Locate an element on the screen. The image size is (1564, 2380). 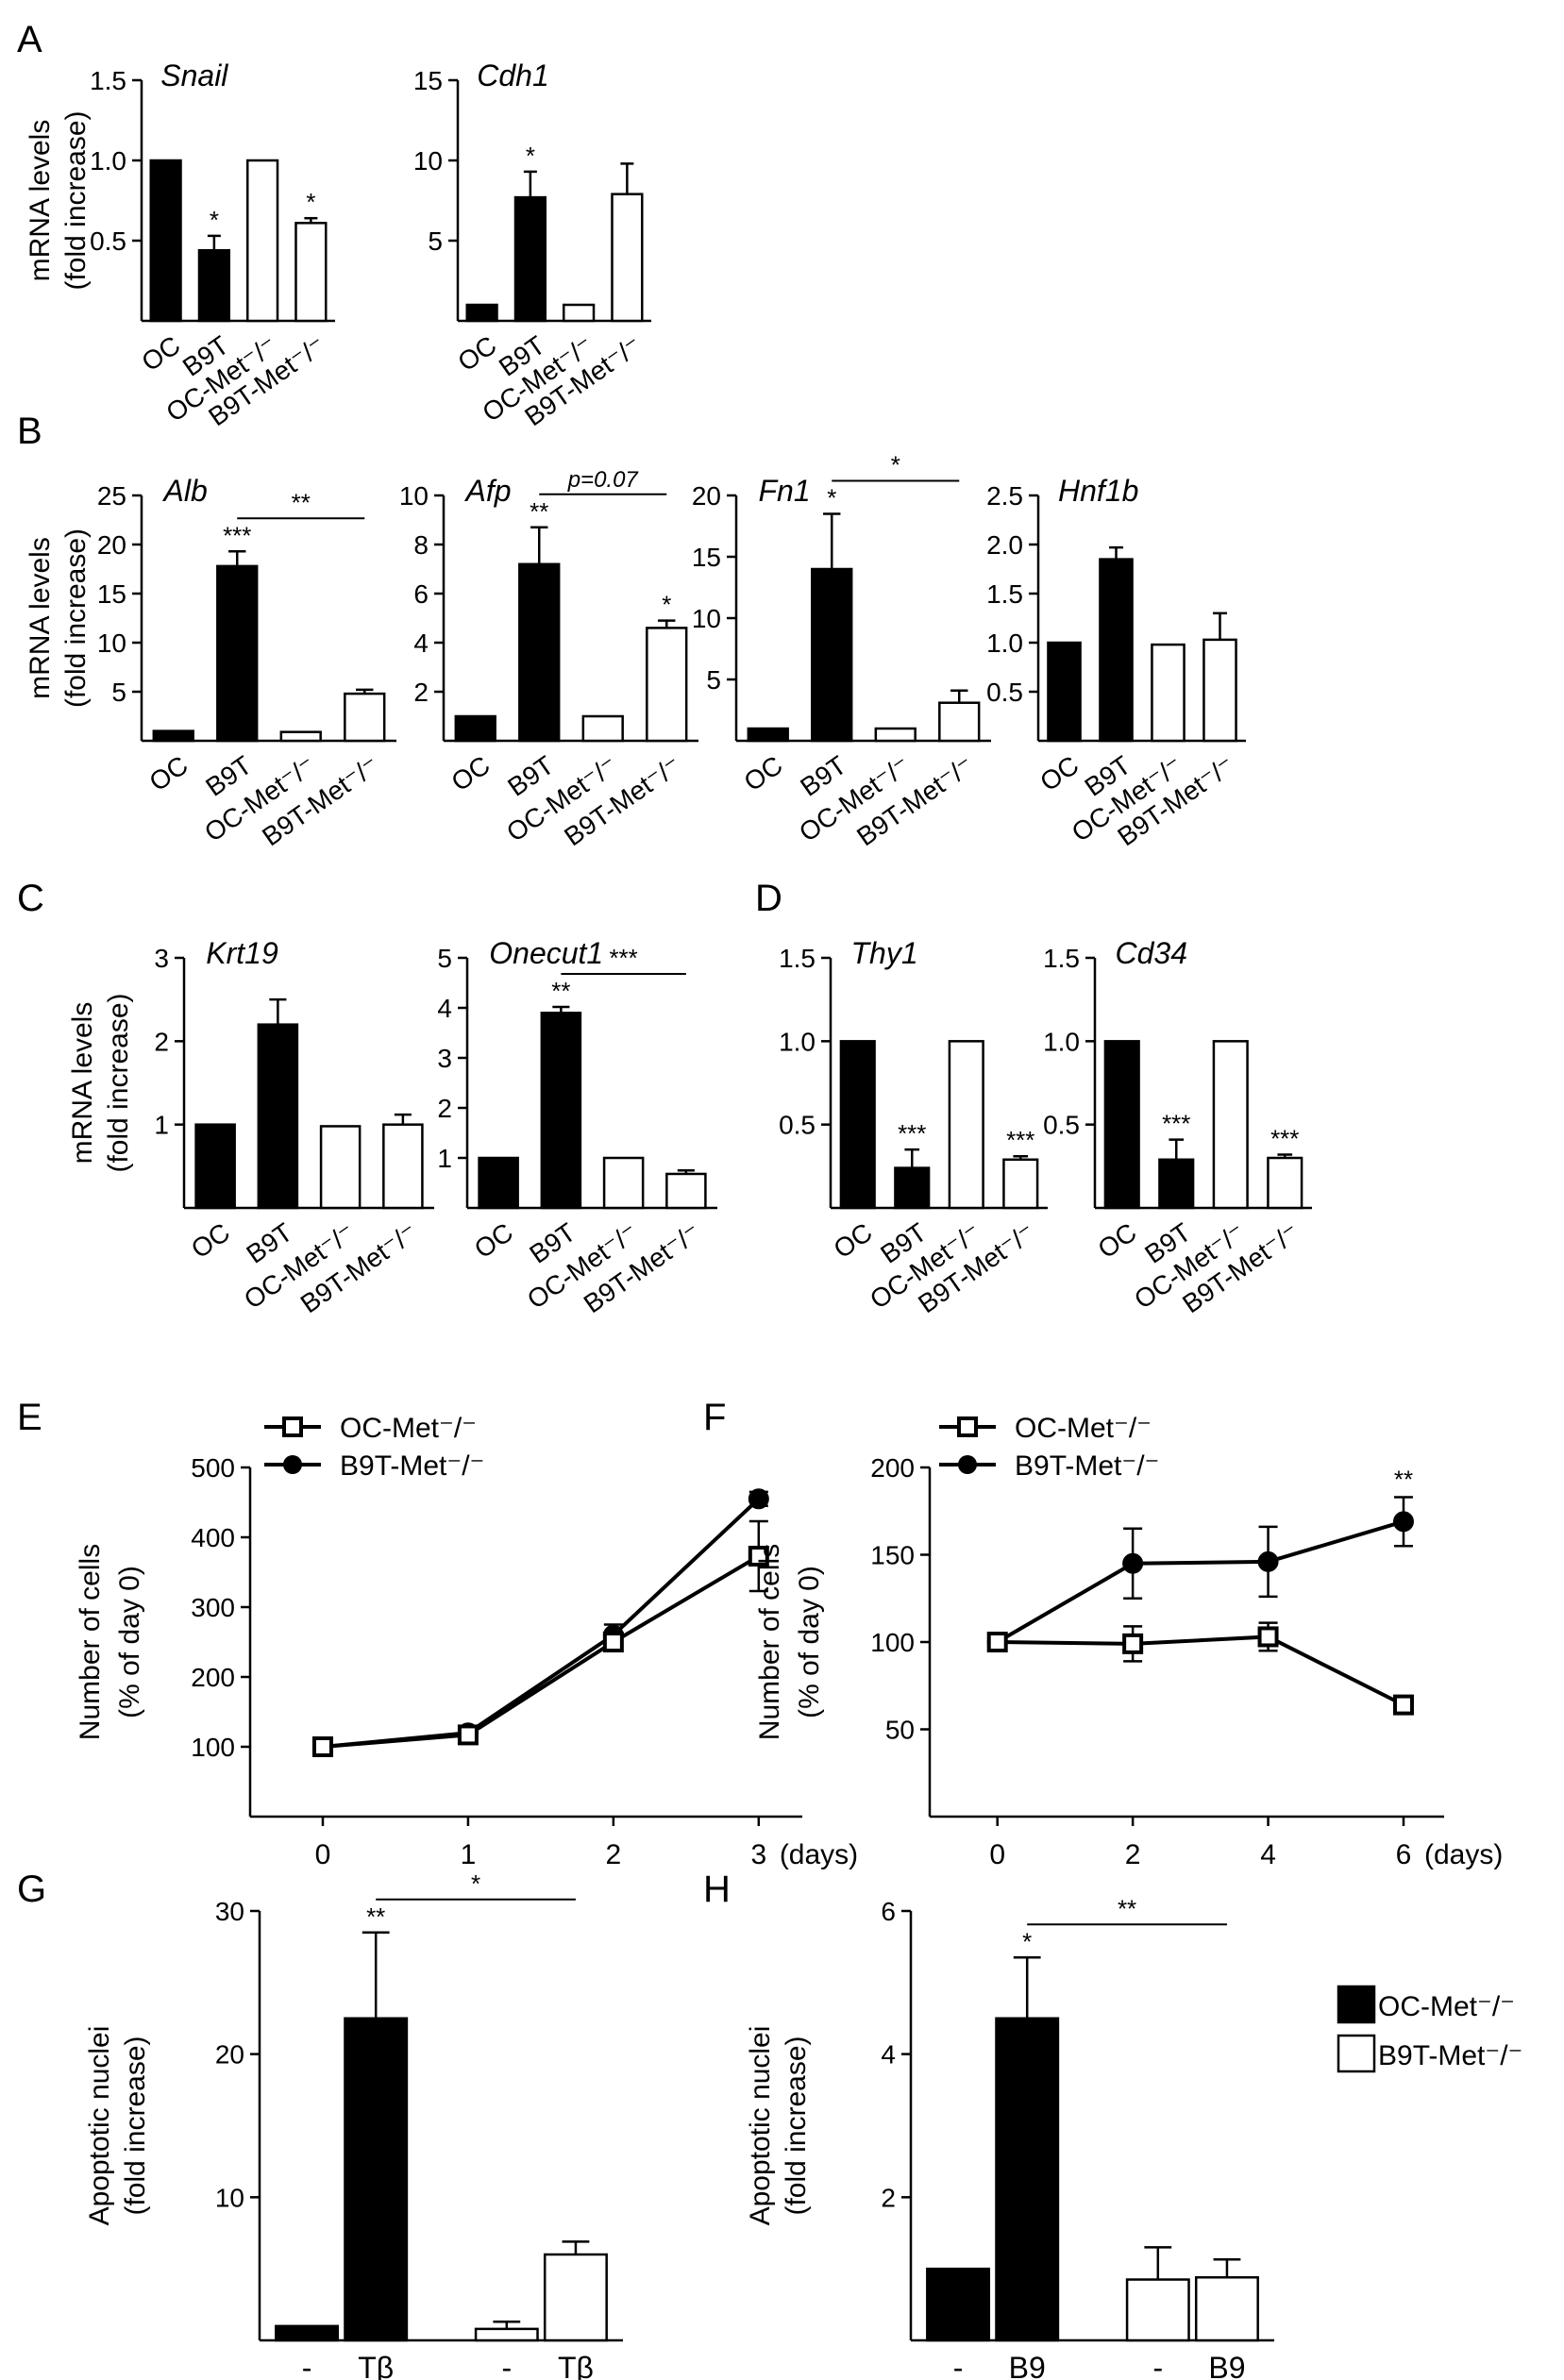
y-tick-label: 1.0 is located at coordinates (797, 1041).